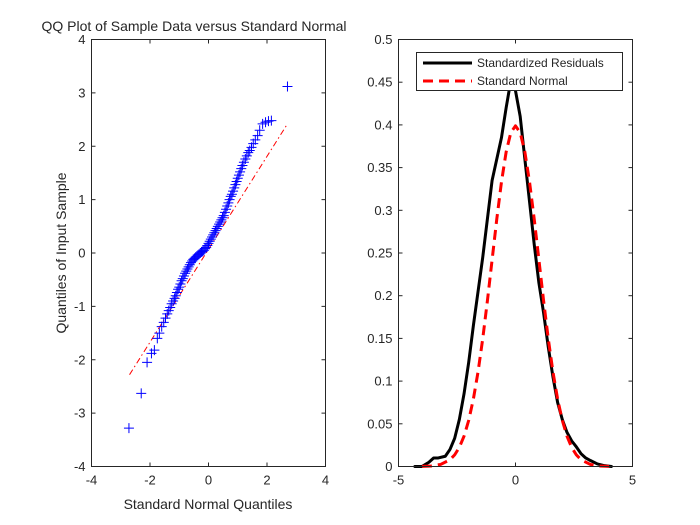 This screenshot has height=525, width=700. I want to click on qq-x-axis-label: Standard Normal Quantiles, so click(208, 504).